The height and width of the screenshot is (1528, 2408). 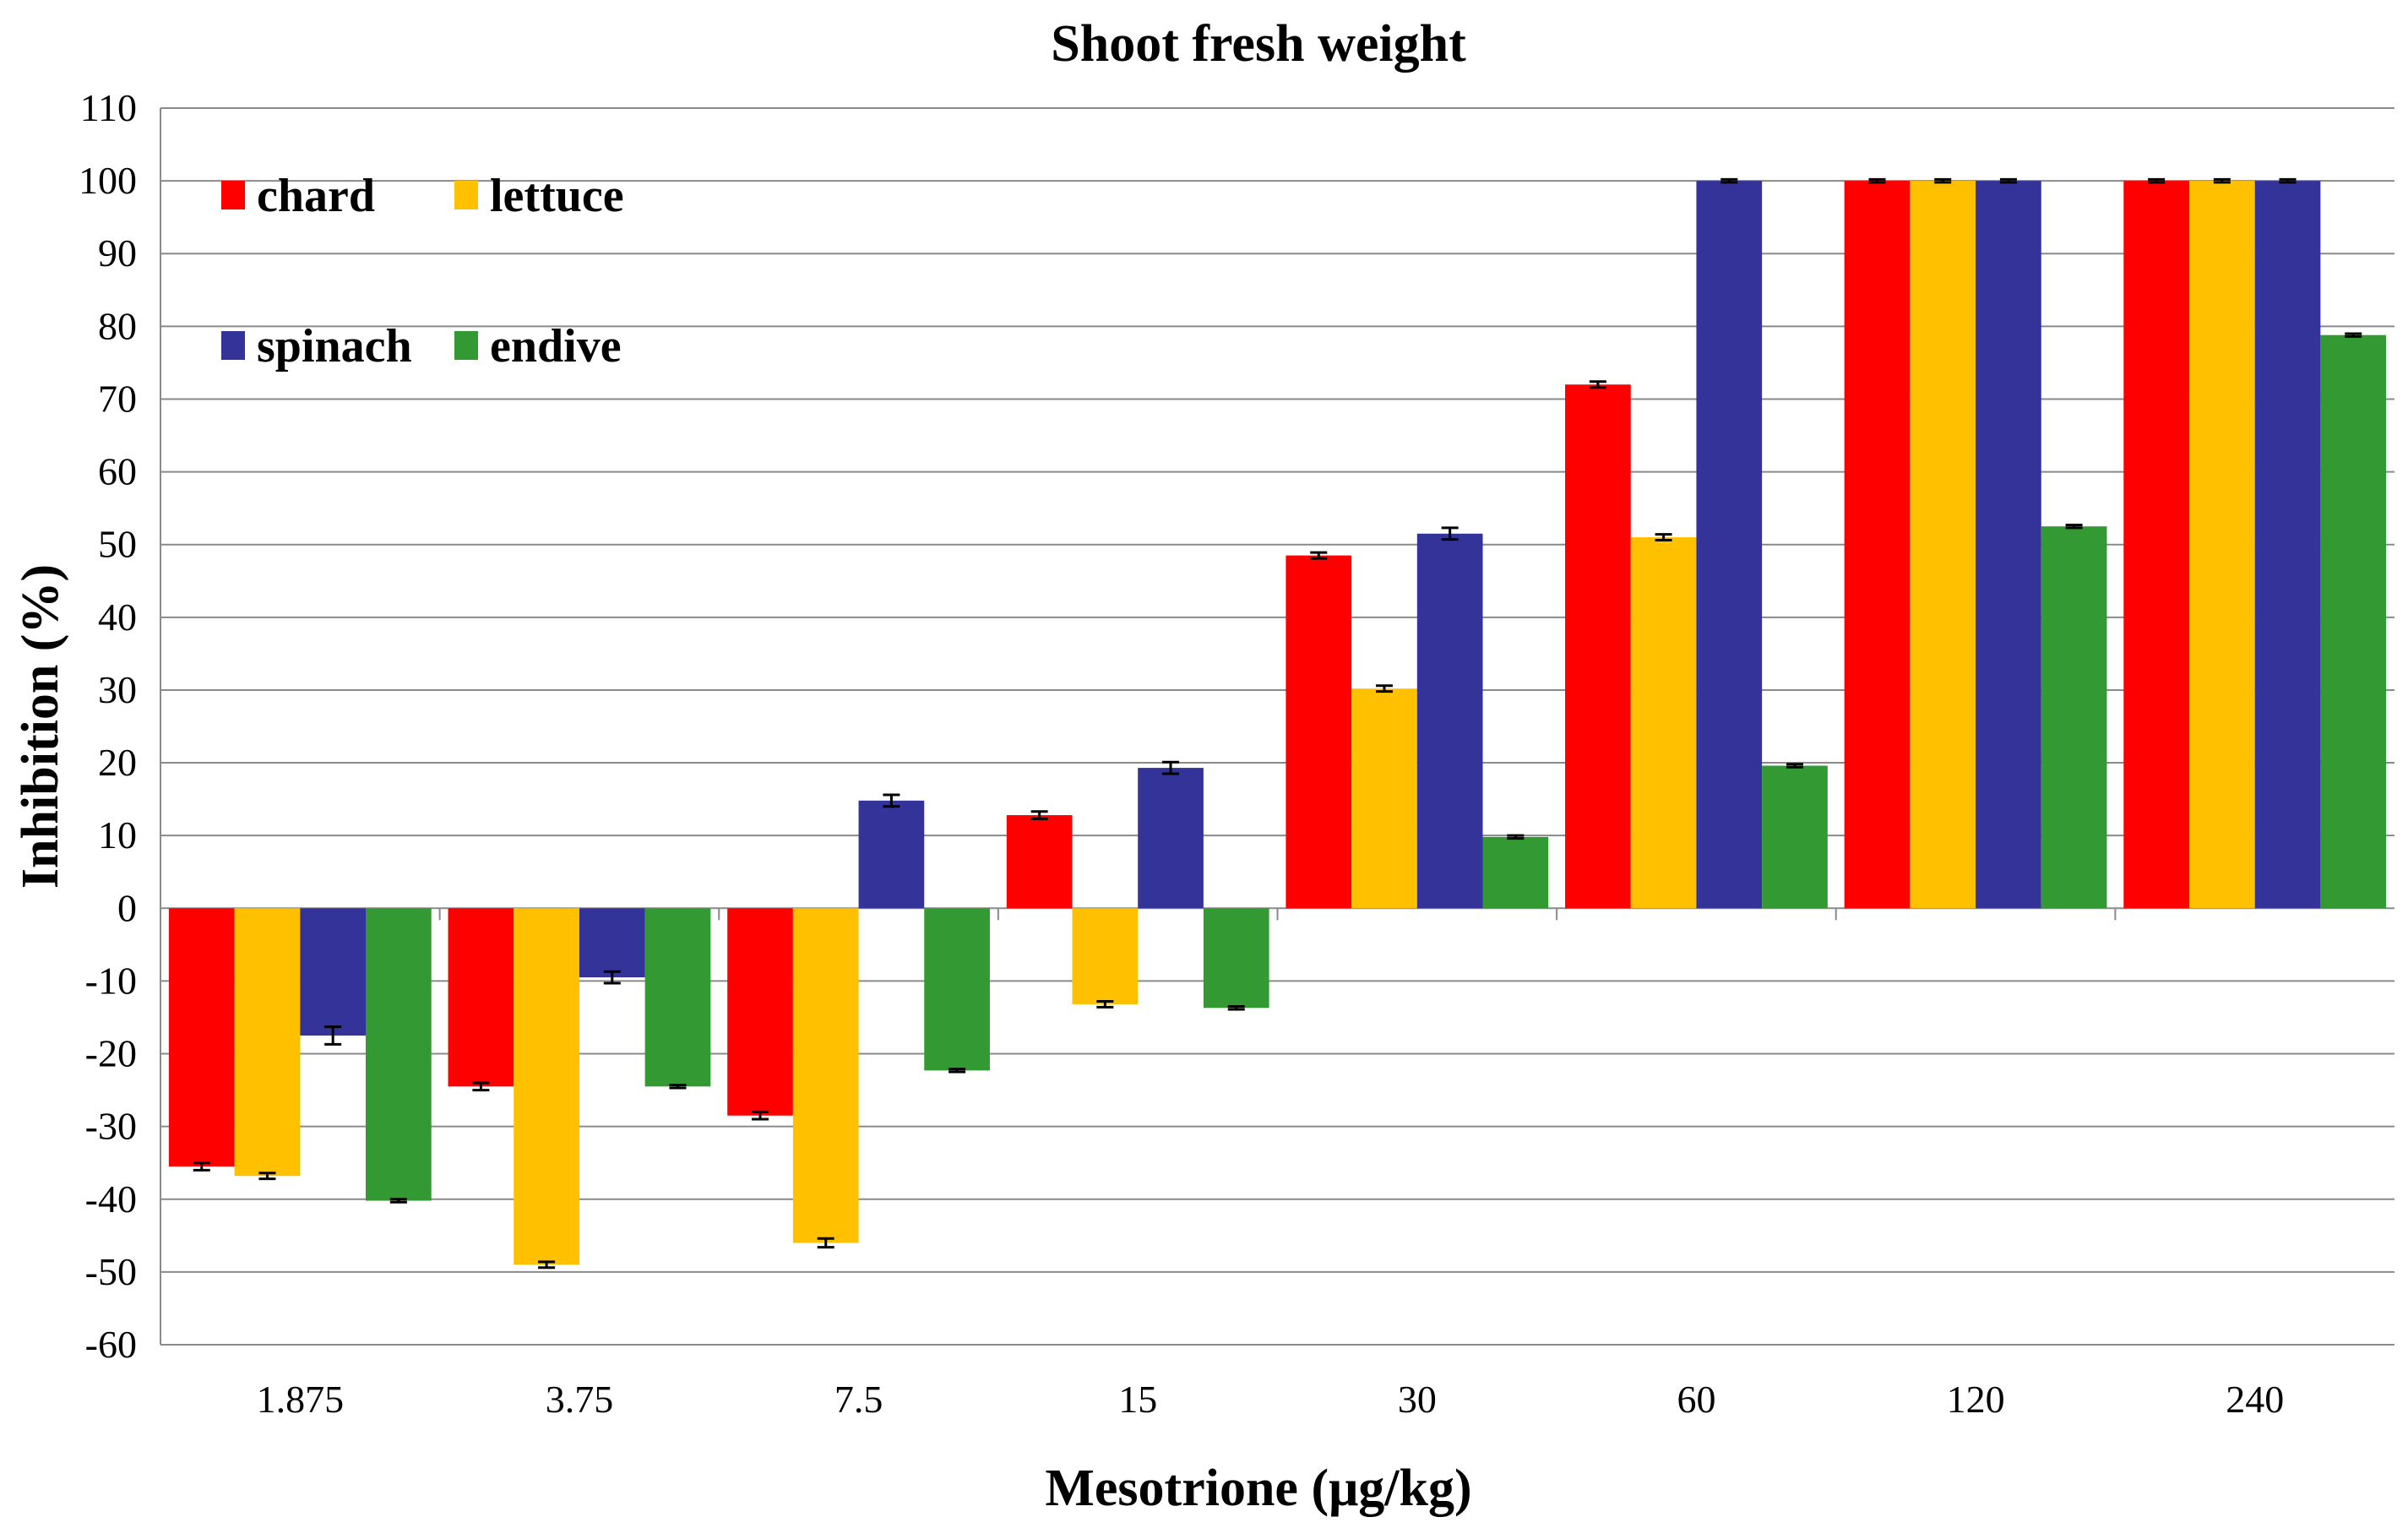 What do you see at coordinates (111, 1053) in the screenshot?
I see `y-tick-label: -20` at bounding box center [111, 1053].